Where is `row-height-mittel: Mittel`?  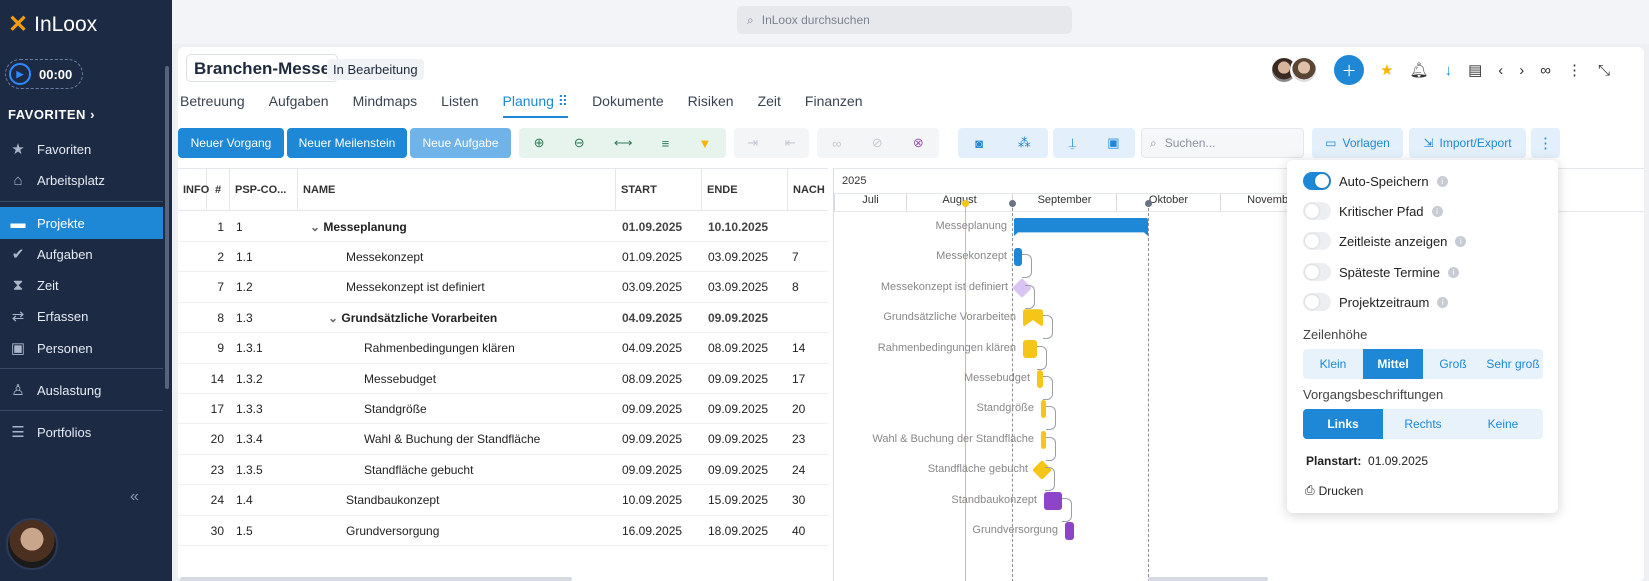
row-height-mittel: Mittel is located at coordinates (1393, 364).